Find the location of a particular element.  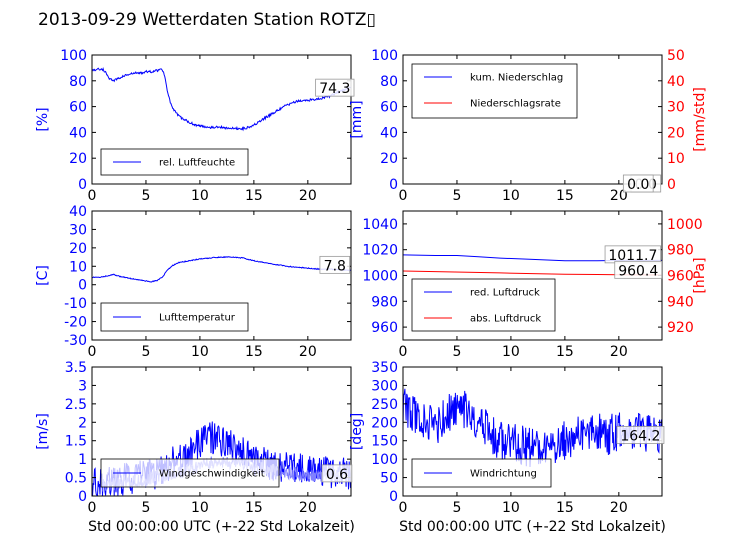

y-axis-label: [C] is located at coordinates (43, 275).